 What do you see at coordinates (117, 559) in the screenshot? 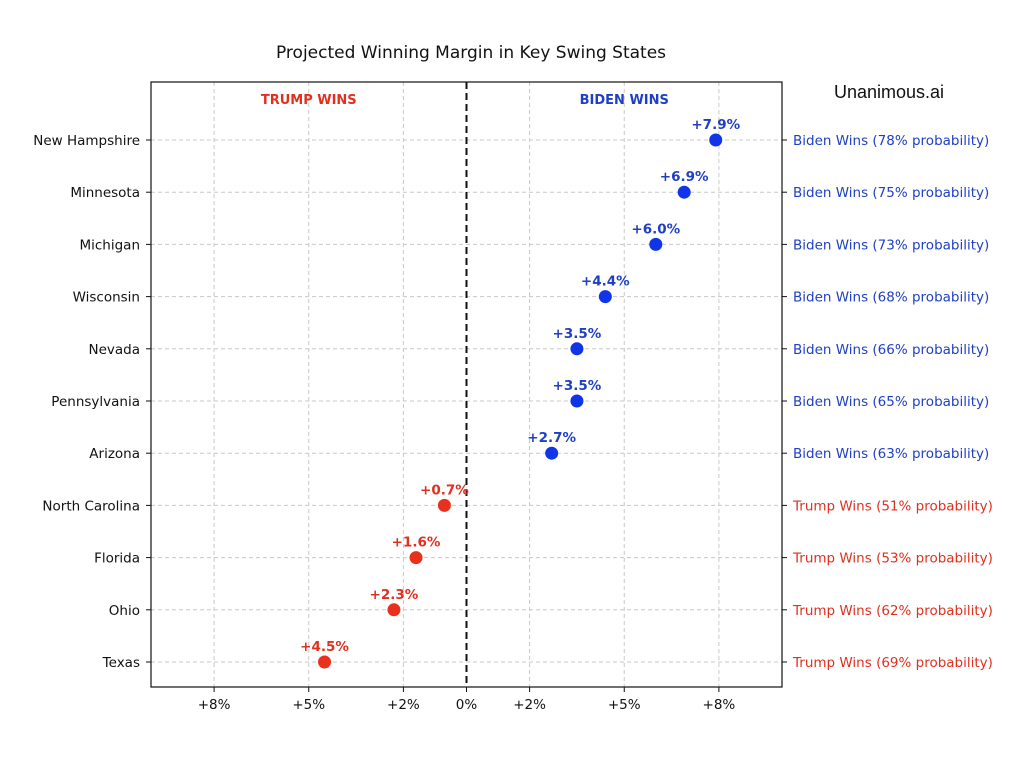
I see `state-label: Florida` at bounding box center [117, 559].